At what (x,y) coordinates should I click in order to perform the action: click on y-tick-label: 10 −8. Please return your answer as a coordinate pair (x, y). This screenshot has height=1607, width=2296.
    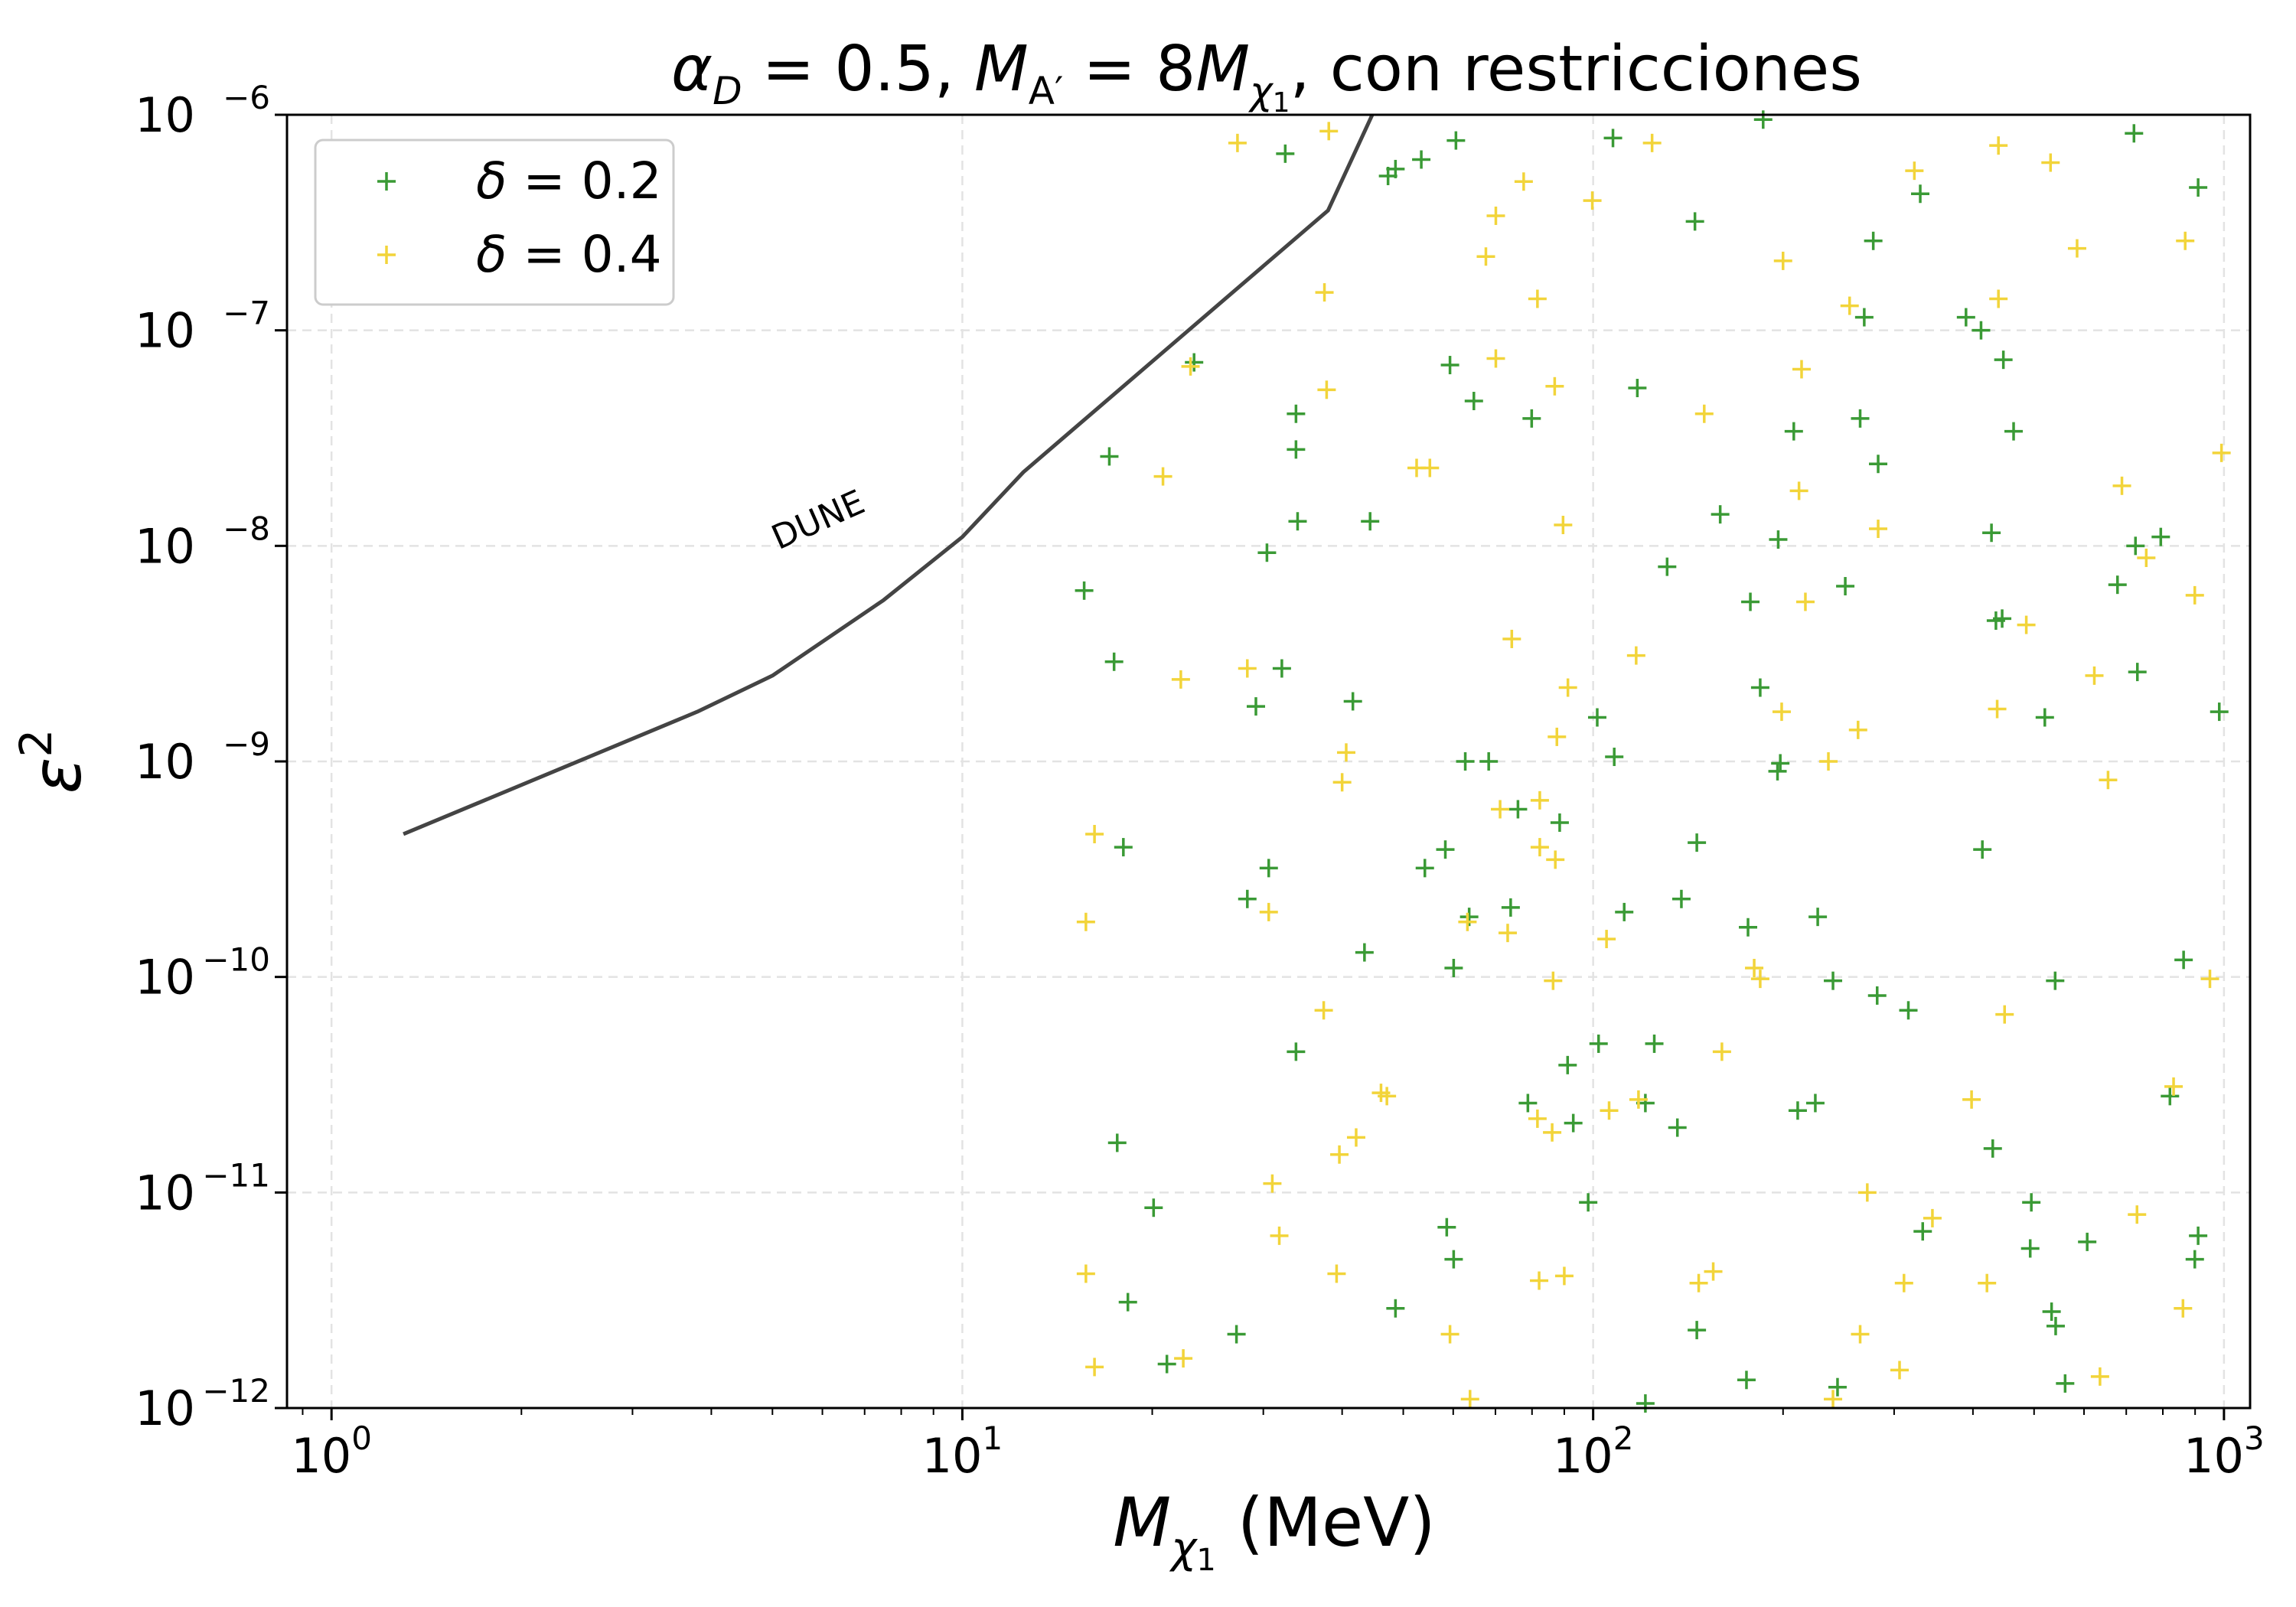
    Looking at the image, I should click on (202, 542).